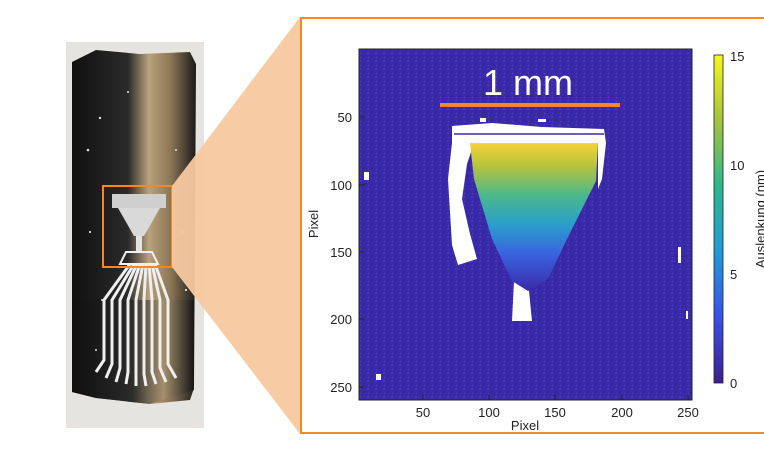 The width and height of the screenshot is (764, 452). Describe the element at coordinates (622, 412) in the screenshot. I see `x-tick-label: 200` at that location.